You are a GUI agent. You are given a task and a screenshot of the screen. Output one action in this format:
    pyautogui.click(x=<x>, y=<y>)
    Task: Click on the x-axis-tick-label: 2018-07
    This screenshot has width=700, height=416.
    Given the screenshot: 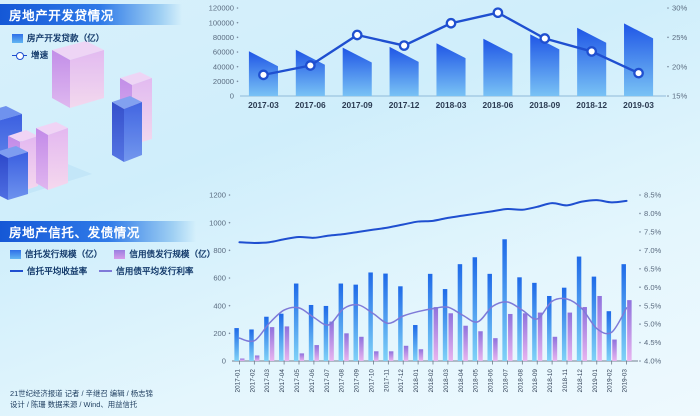 What is the action you would take?
    pyautogui.click(x=505, y=381)
    